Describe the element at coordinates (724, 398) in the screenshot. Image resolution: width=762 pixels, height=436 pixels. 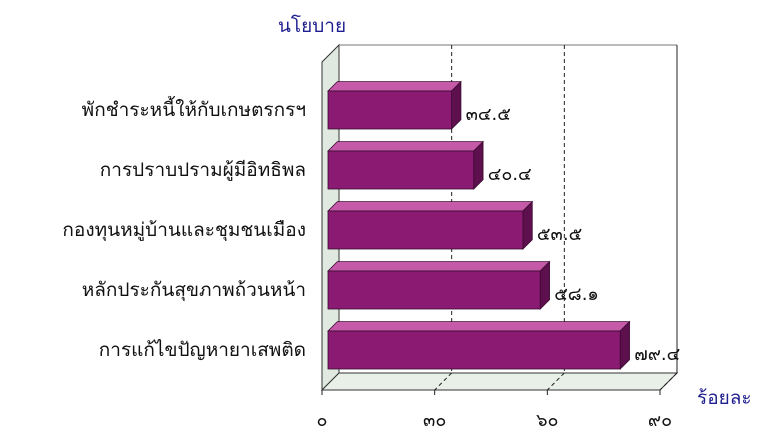
I see `value-axis-title: ร้อยละ` at that location.